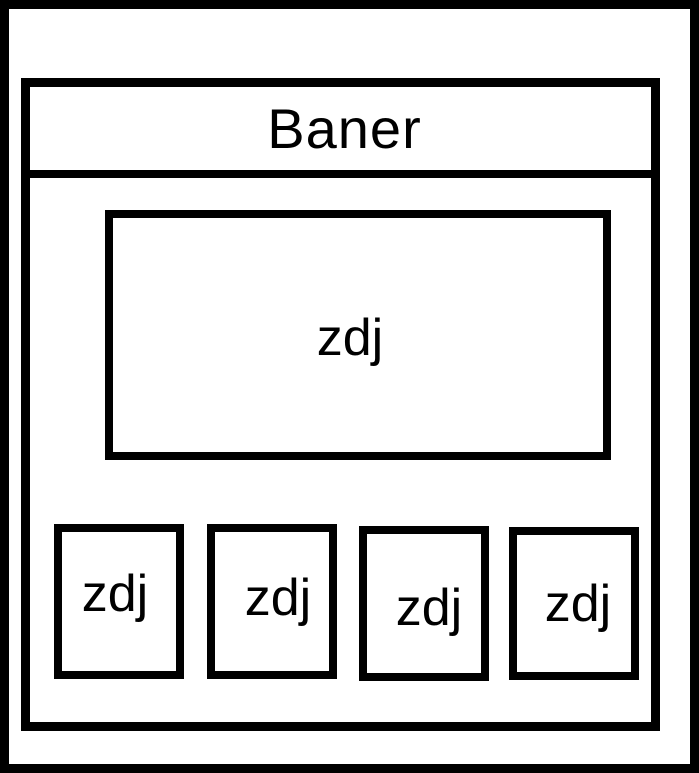 The image size is (699, 773). I want to click on thumbnail-placeholder-1: zdj, so click(119, 601).